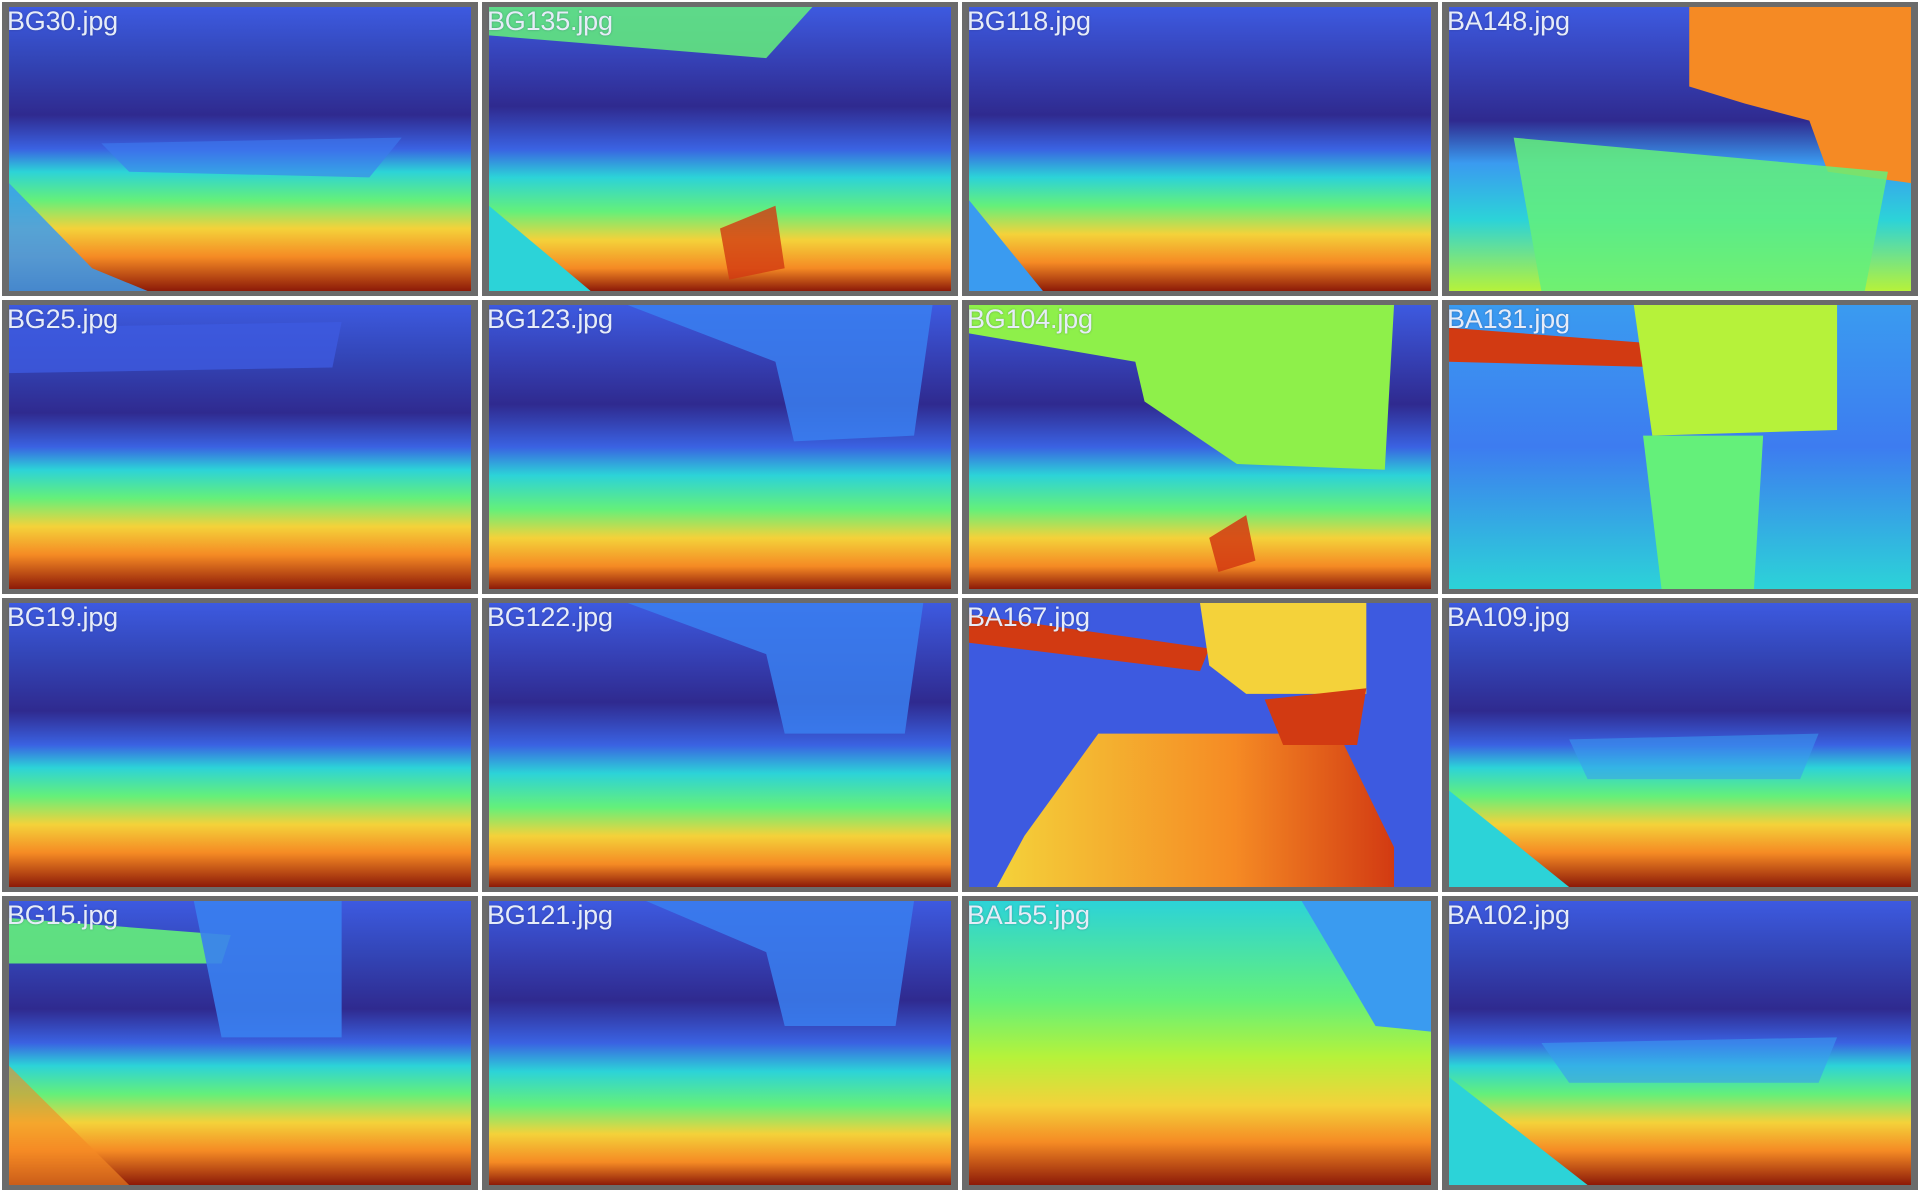  I want to click on tile-ba102: BA102.jpg, so click(1680, 1043).